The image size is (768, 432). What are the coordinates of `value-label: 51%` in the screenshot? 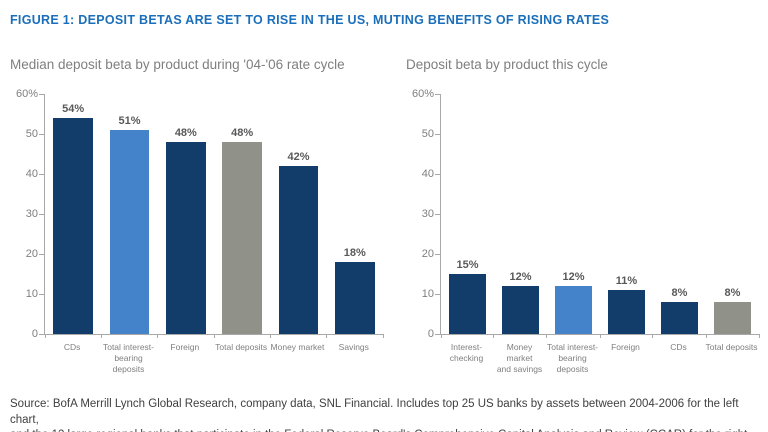 It's located at (129, 121).